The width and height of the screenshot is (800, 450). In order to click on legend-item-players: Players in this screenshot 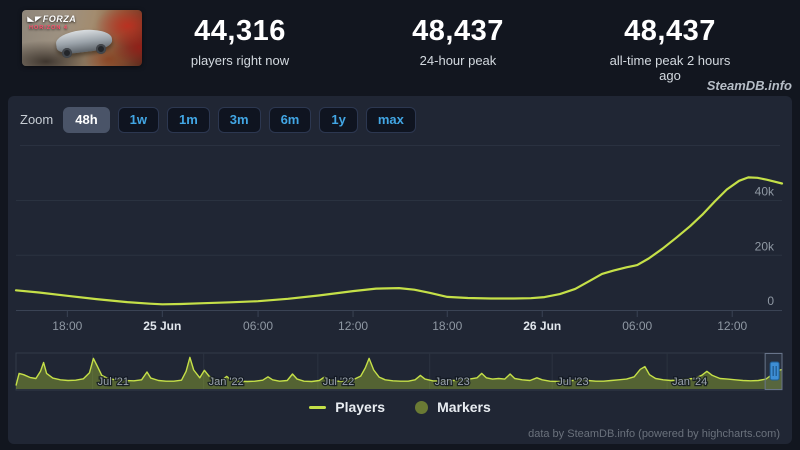, I will do `click(347, 407)`.